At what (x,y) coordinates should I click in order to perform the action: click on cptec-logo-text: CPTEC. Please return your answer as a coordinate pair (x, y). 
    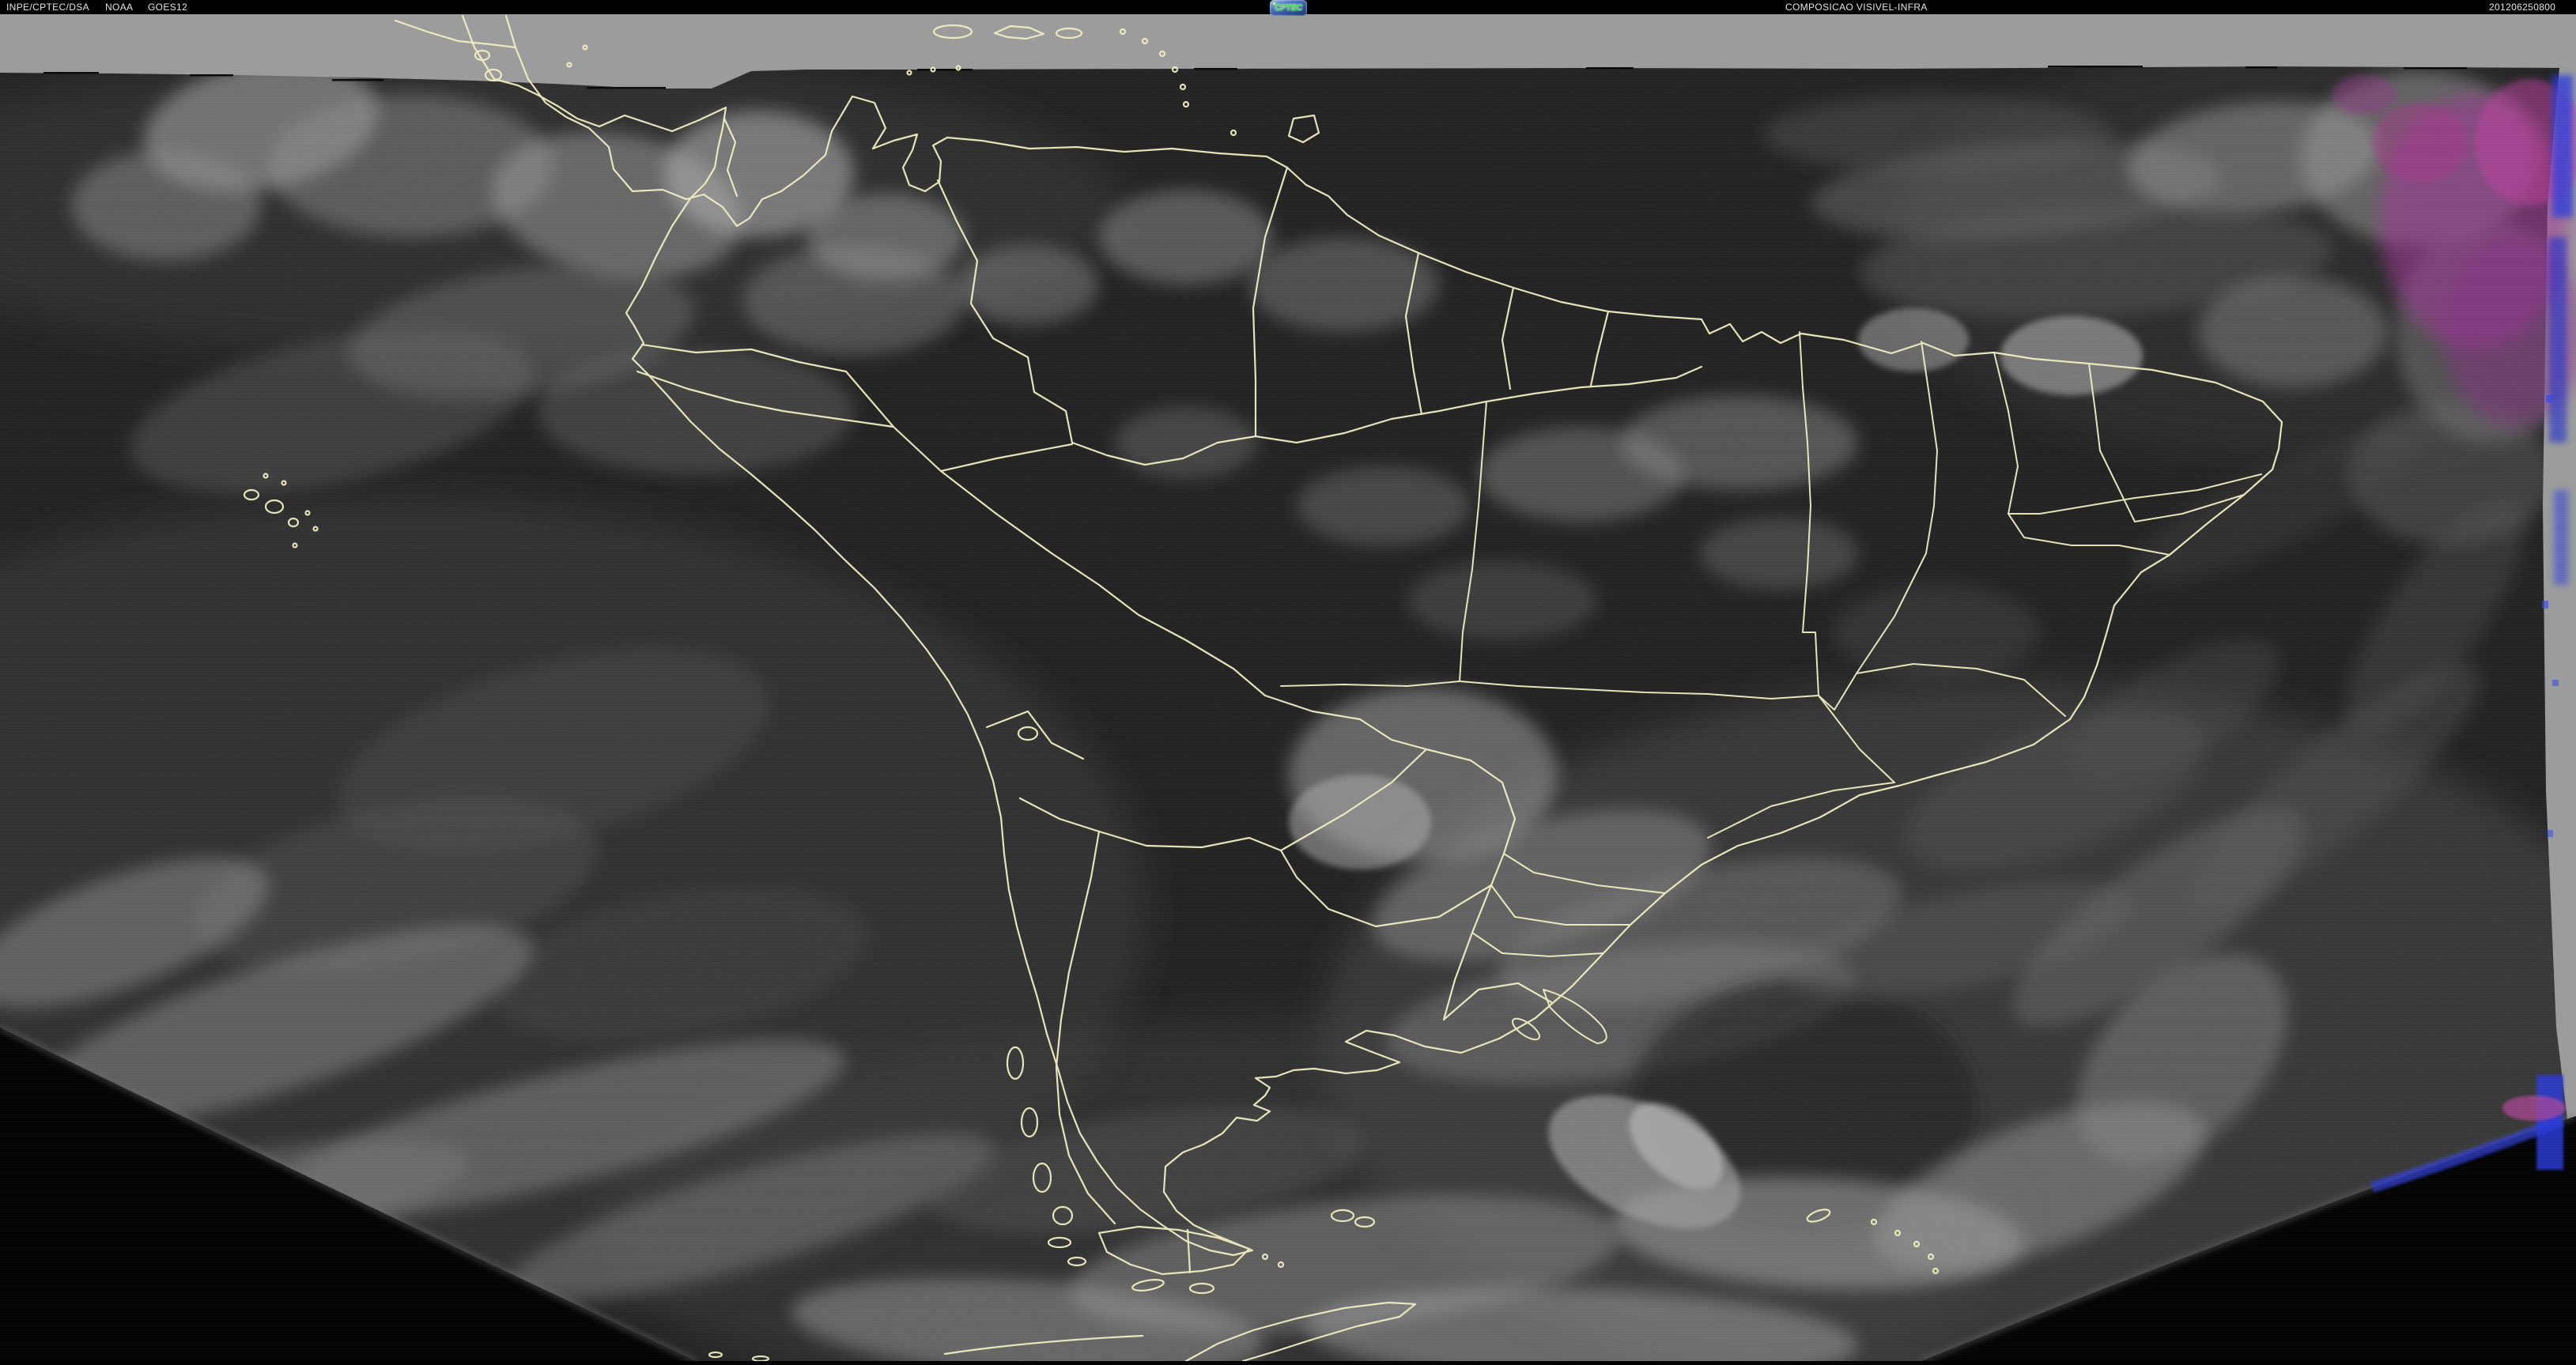
    Looking at the image, I should click on (1288, 8).